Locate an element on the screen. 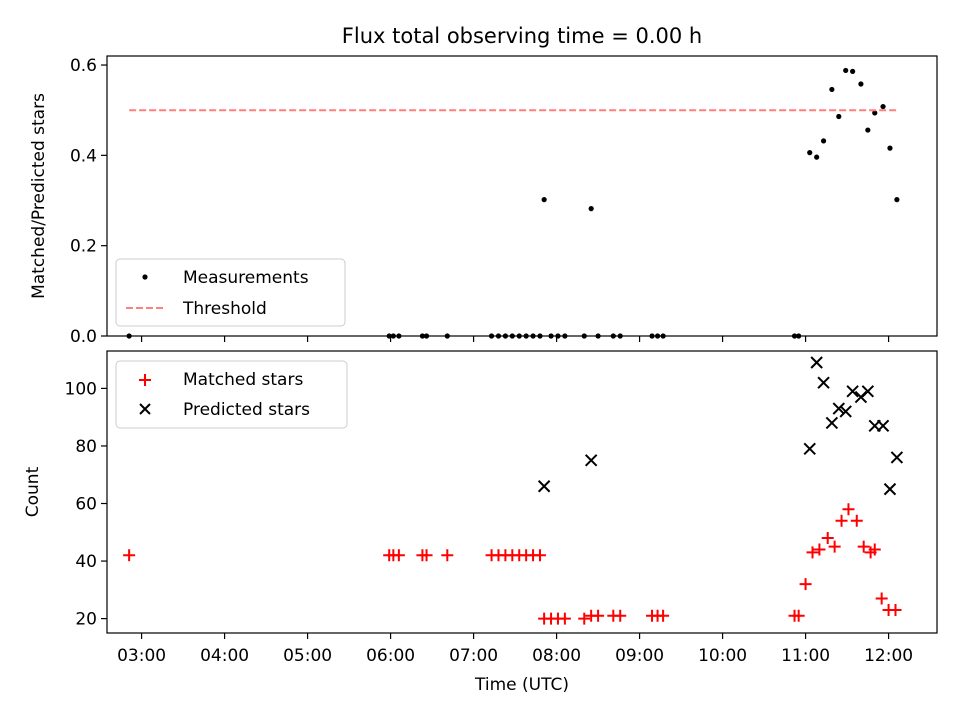 Image resolution: width=960 pixels, height=720 pixels. legend-measurements-marker is located at coordinates (145, 277).